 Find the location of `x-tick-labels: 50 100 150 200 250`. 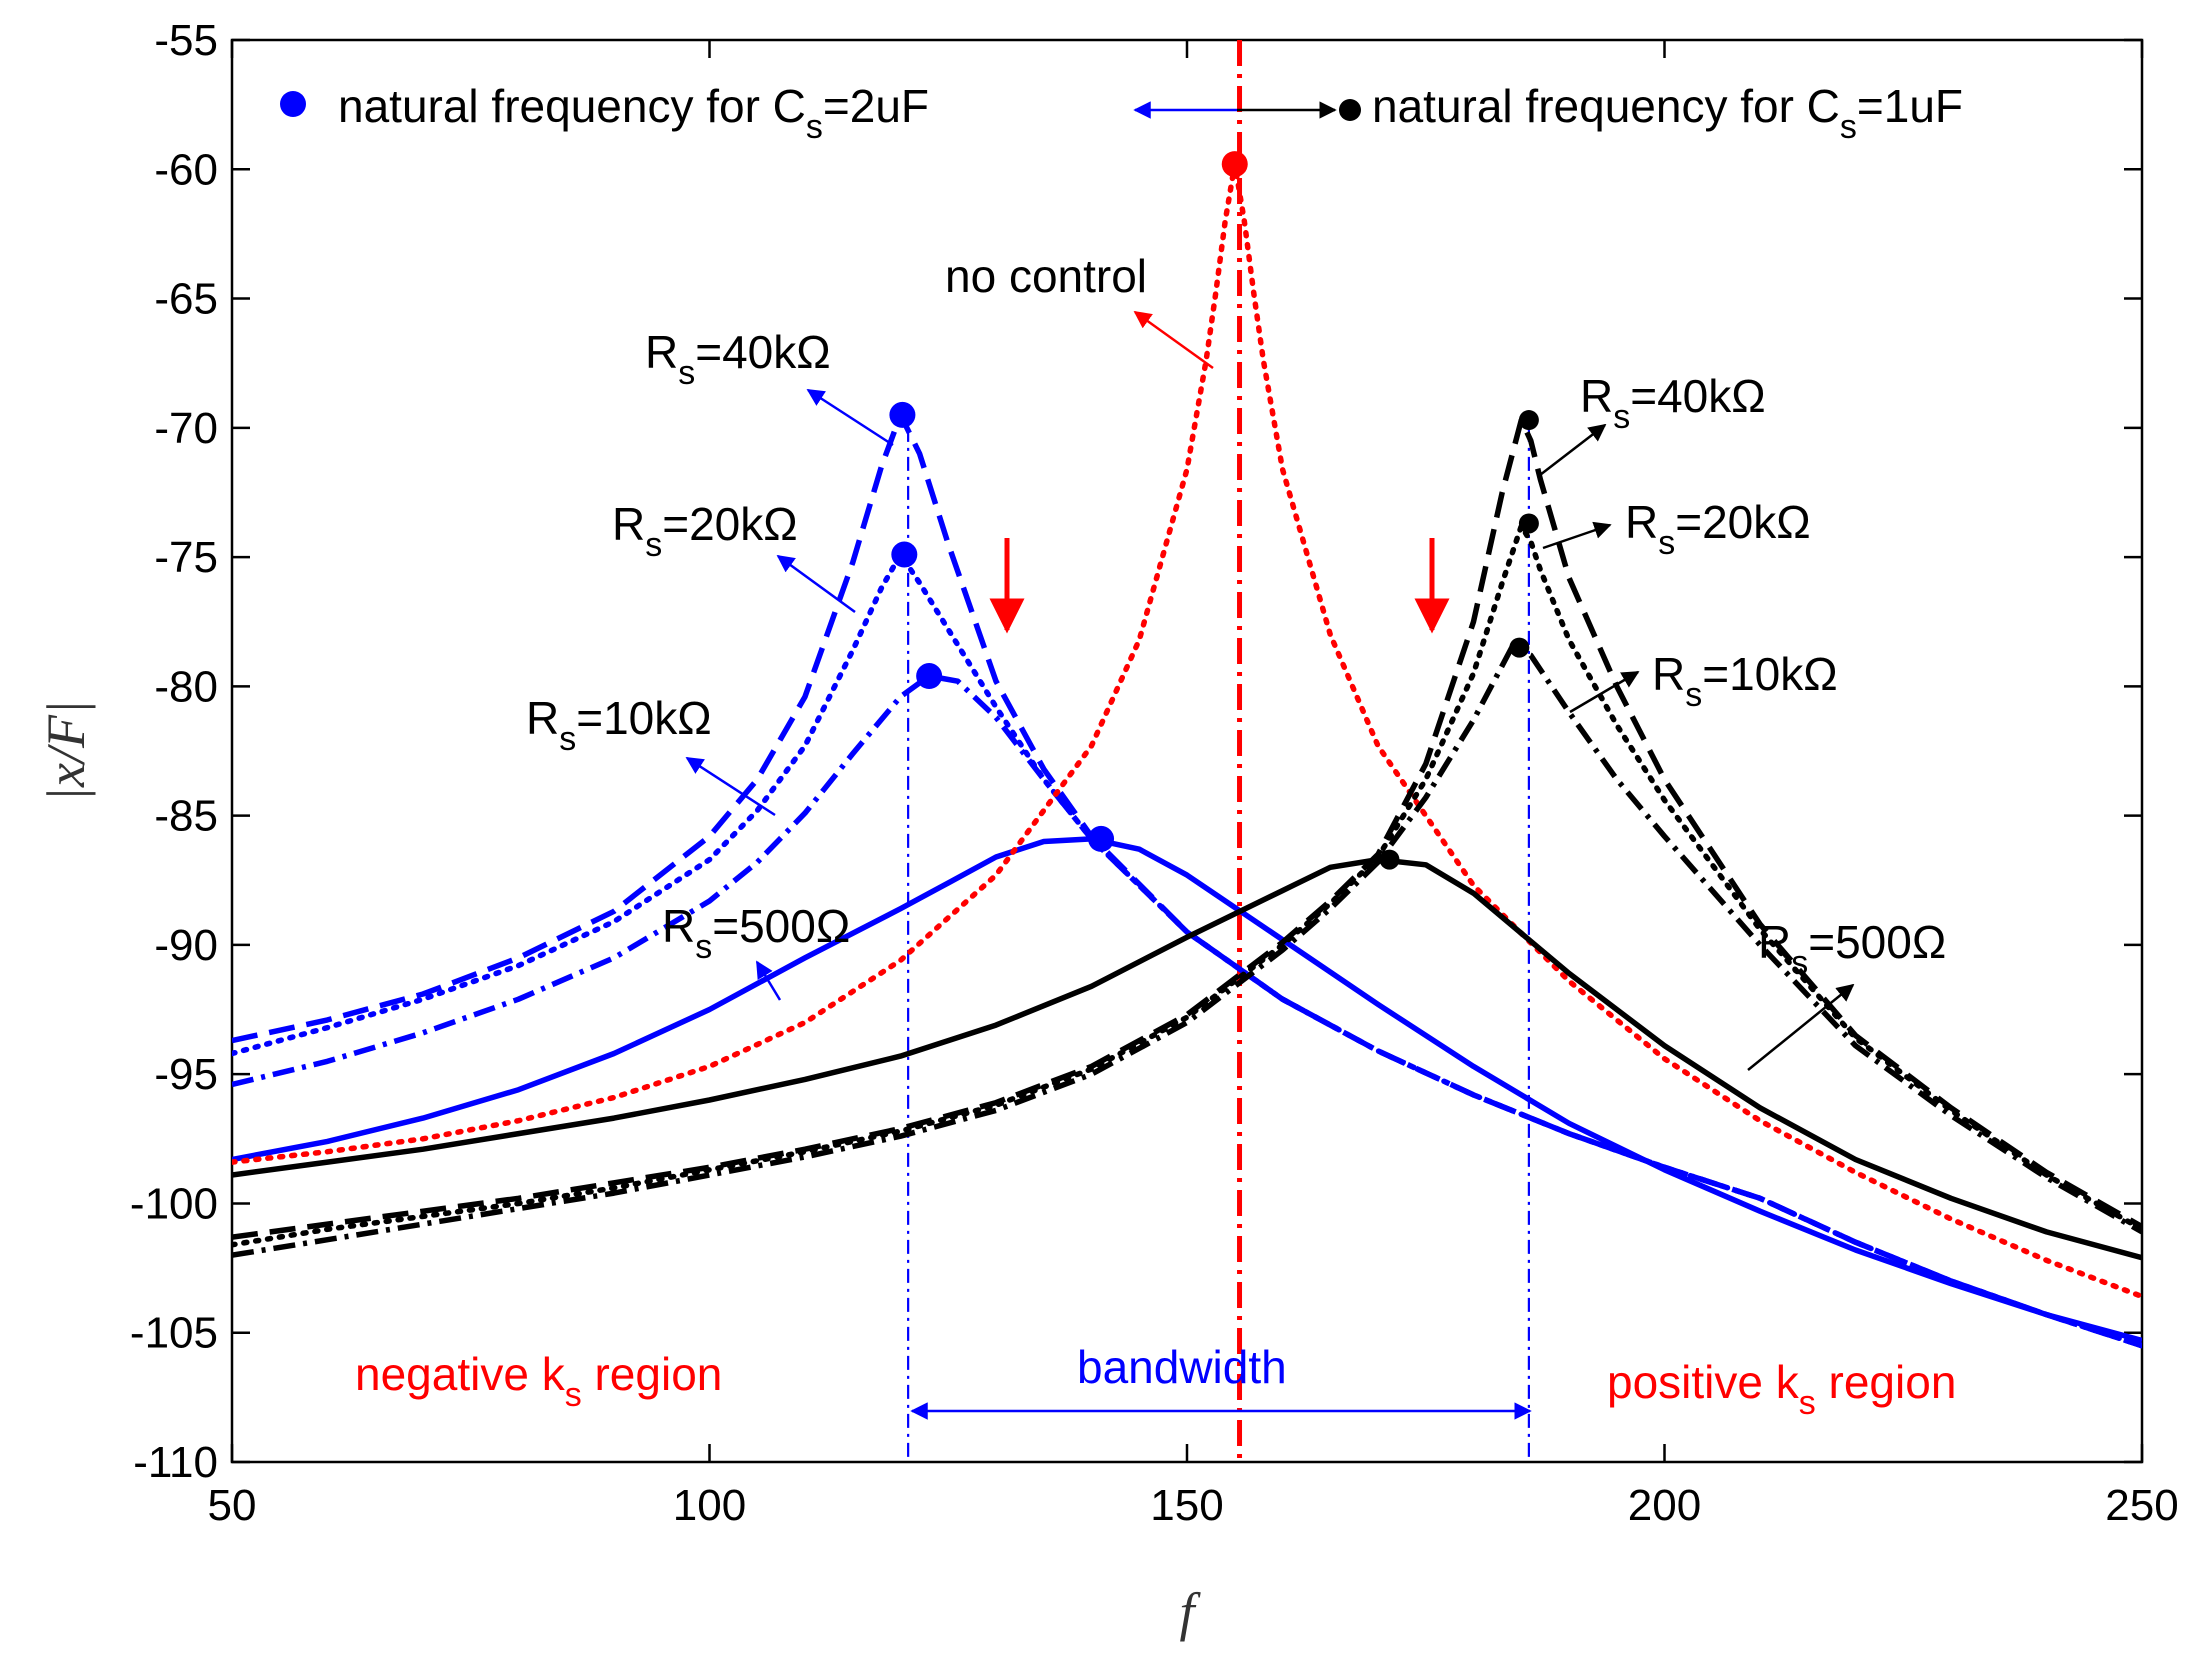

x-tick-labels: 50 100 150 200 250 is located at coordinates (1193, 1505).